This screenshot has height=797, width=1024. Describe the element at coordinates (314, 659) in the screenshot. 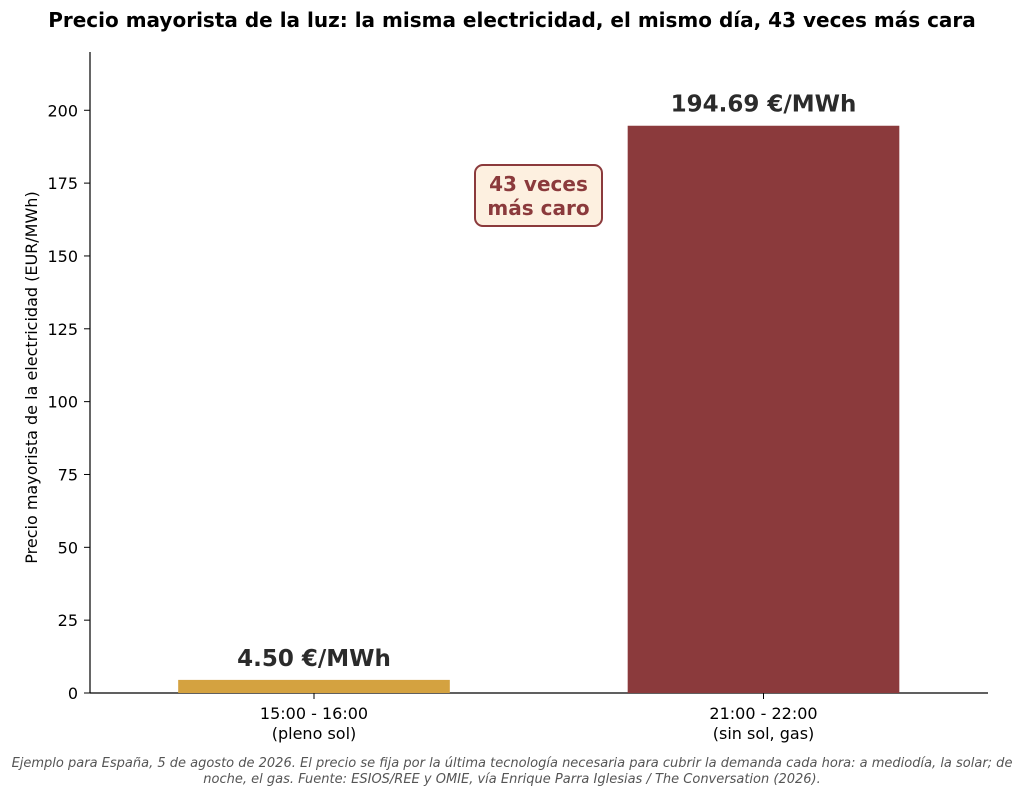

I see `bar-value-label: 4.50 €/MWh` at that location.